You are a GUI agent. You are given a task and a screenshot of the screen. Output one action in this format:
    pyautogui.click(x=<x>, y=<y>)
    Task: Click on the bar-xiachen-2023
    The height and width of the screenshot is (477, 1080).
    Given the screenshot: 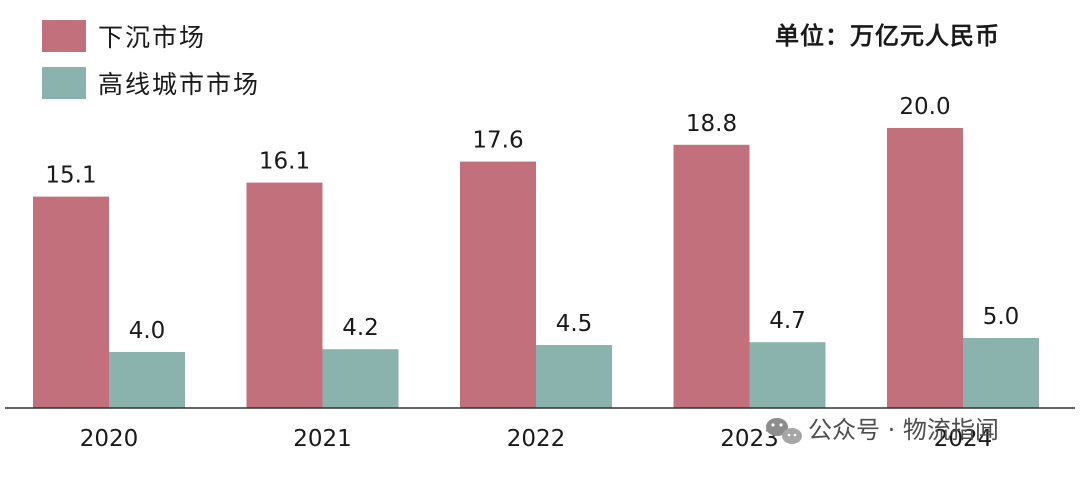 What is the action you would take?
    pyautogui.click(x=711, y=276)
    